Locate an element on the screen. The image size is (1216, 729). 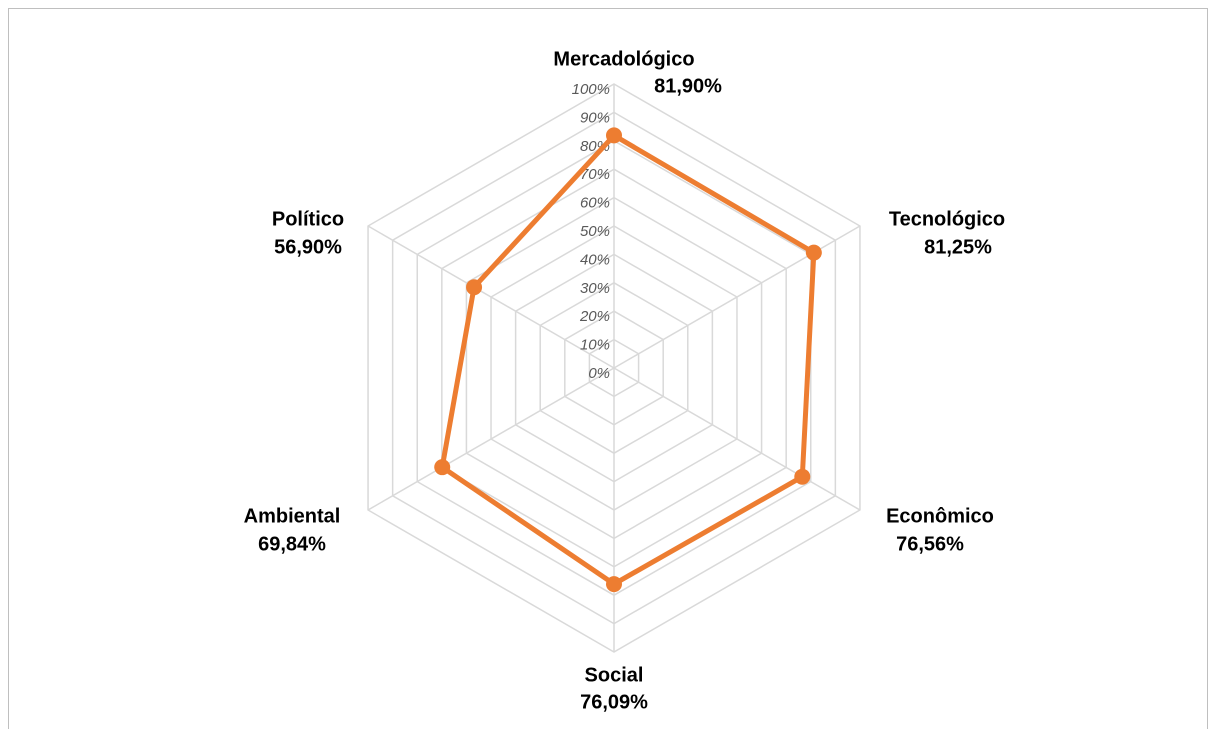
y-tick-label: 60% is located at coordinates (595, 203).